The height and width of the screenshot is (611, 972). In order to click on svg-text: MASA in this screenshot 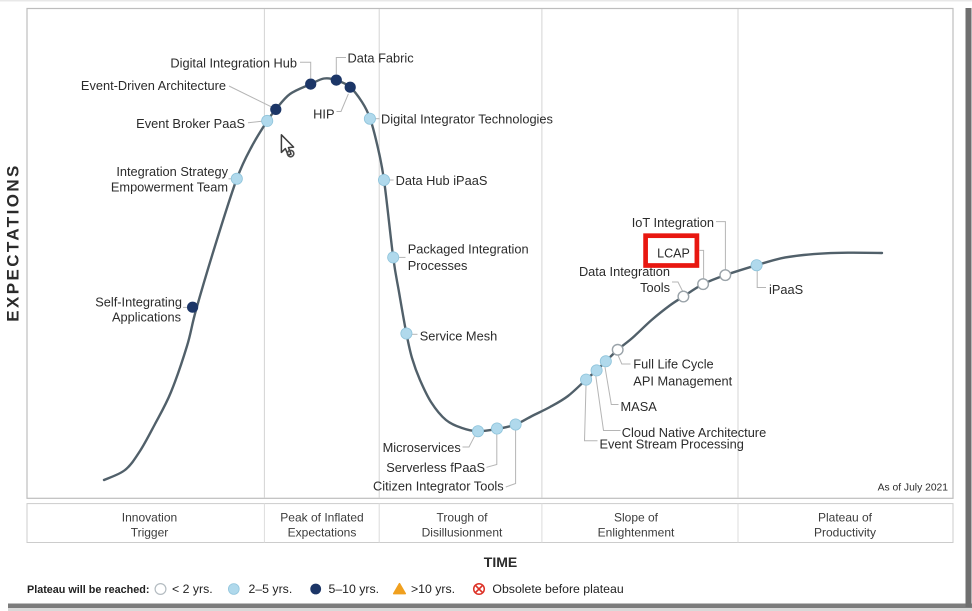, I will do `click(639, 406)`.